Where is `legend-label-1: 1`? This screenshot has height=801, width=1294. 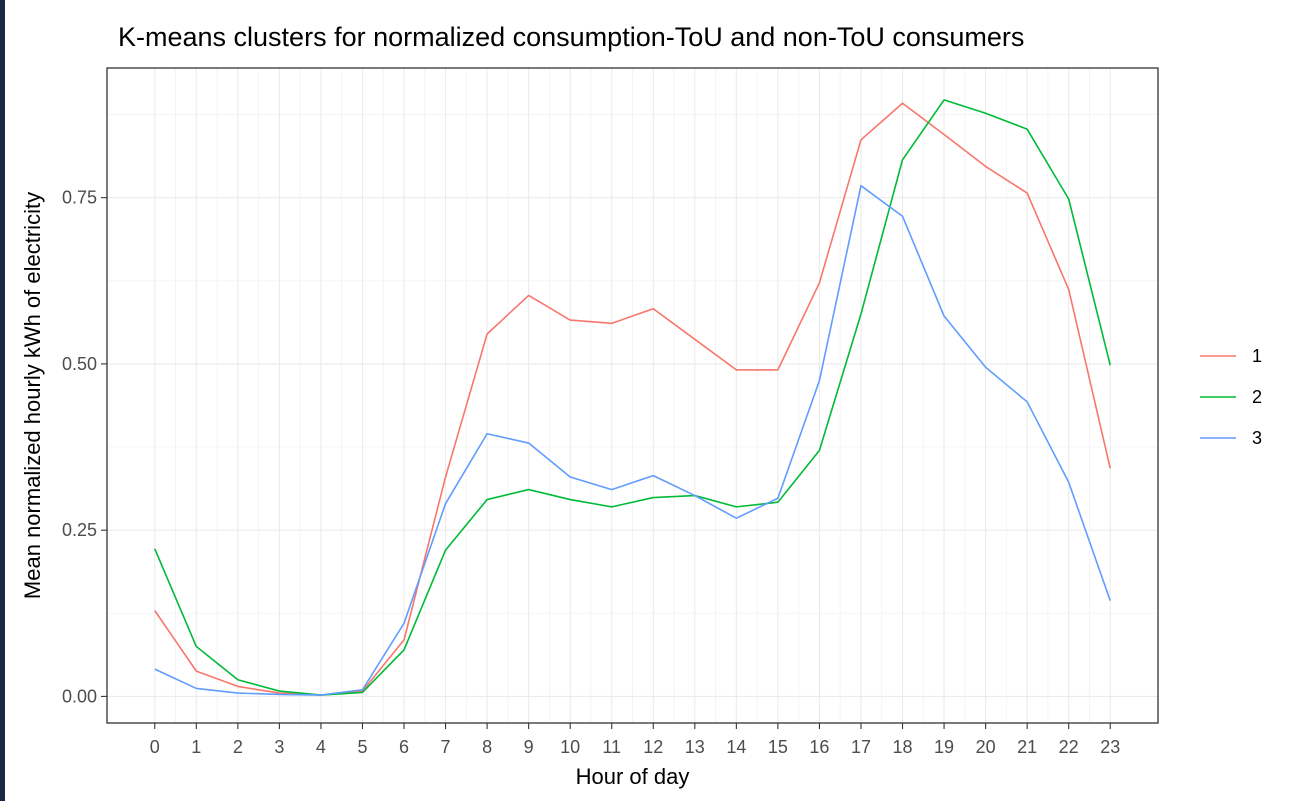 legend-label-1: 1 is located at coordinates (1257, 356).